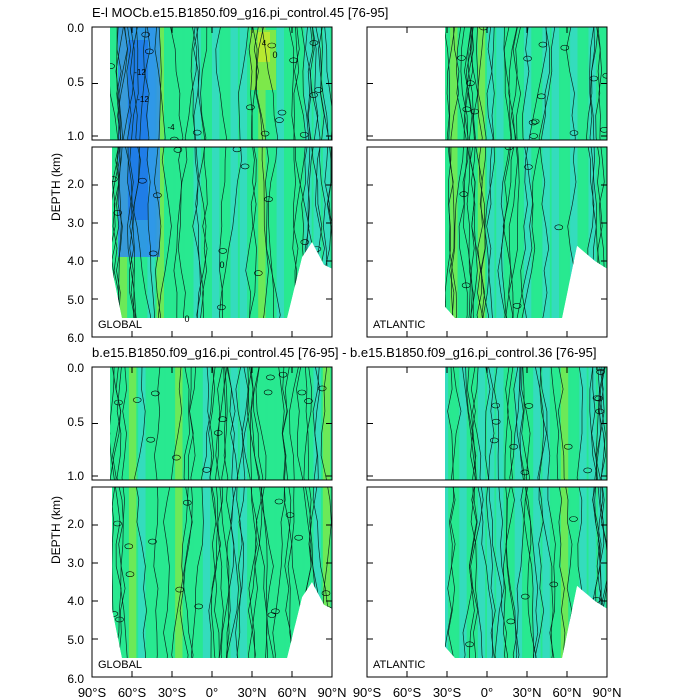 The height and width of the screenshot is (700, 700). I want to click on fill-group-bottom-atlantic, so click(491, 522).